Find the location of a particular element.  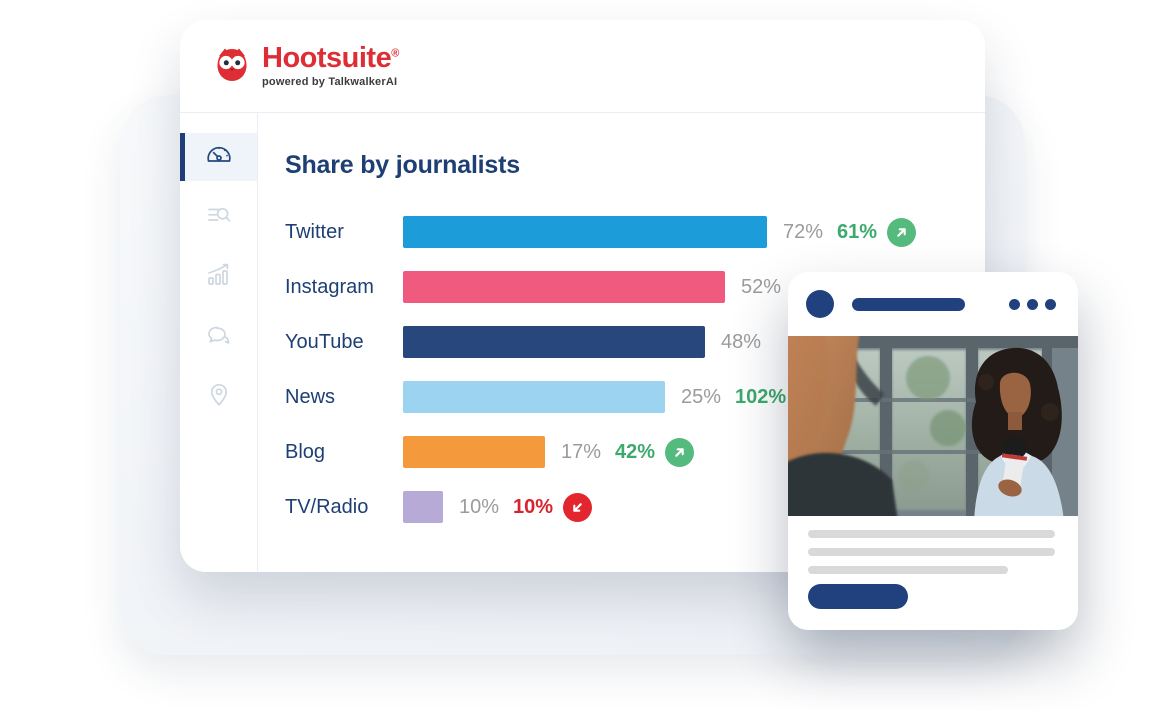

chat-bubbles-icon is located at coordinates (219, 337).